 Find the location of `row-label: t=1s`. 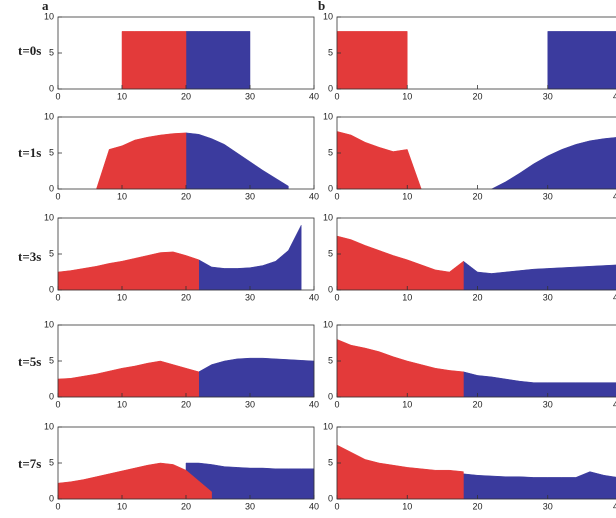

row-label: t=1s is located at coordinates (29, 152).